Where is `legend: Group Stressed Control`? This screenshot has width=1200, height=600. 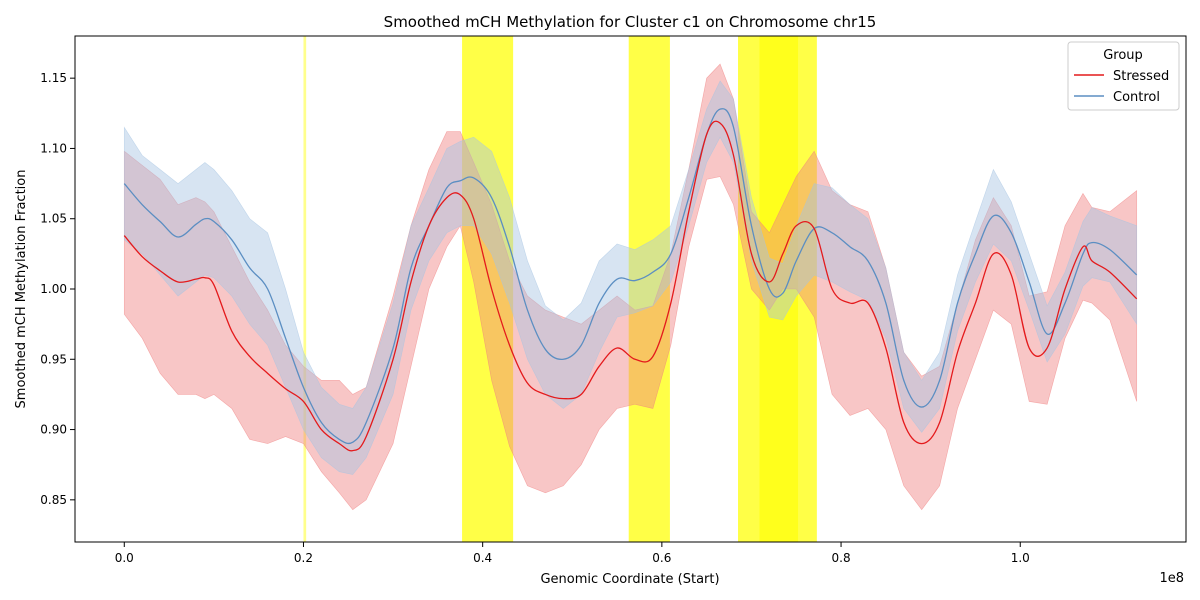
legend: Group Stressed Control is located at coordinates (1123, 76).